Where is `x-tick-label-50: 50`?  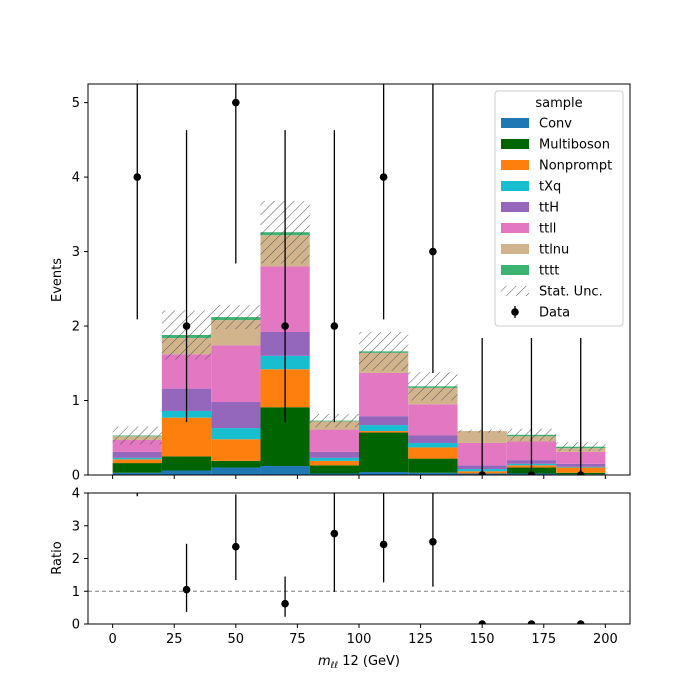
x-tick-label-50: 50 is located at coordinates (236, 639).